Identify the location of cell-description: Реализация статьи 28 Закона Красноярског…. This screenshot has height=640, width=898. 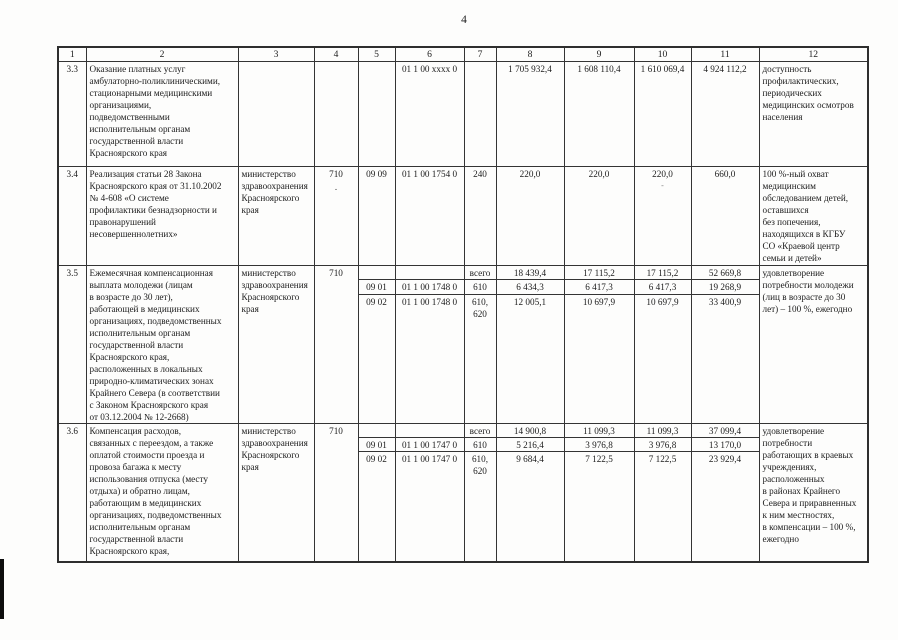
(162, 216).